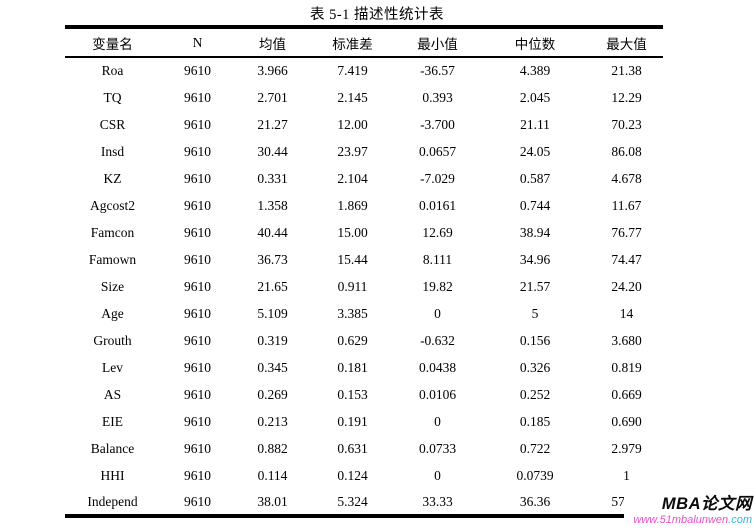 The height and width of the screenshot is (532, 754). What do you see at coordinates (352, 313) in the screenshot?
I see `value-cell: 3.385` at bounding box center [352, 313].